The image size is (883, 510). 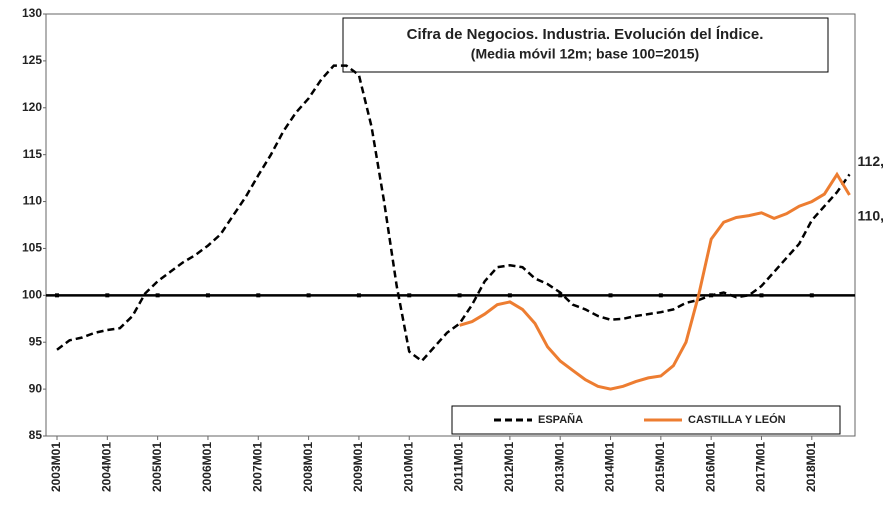 What do you see at coordinates (870, 216) in the screenshot?
I see `data-label: 110,7` at bounding box center [870, 216].